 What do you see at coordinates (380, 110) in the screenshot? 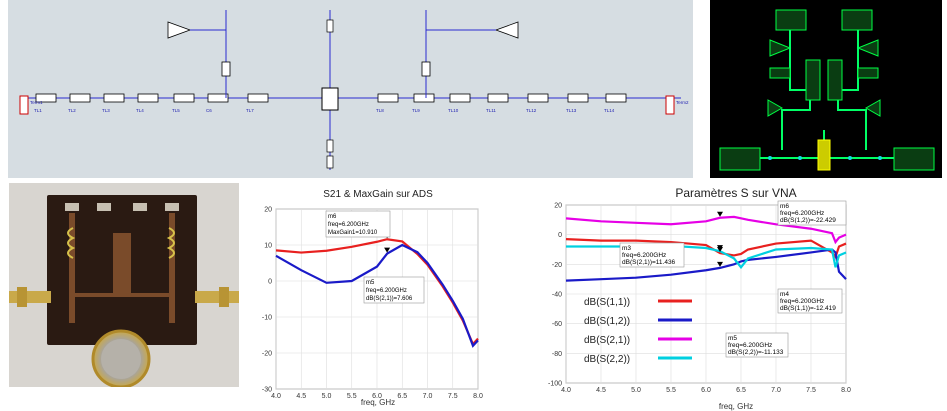
I see `component-label: TL8` at bounding box center [380, 110].